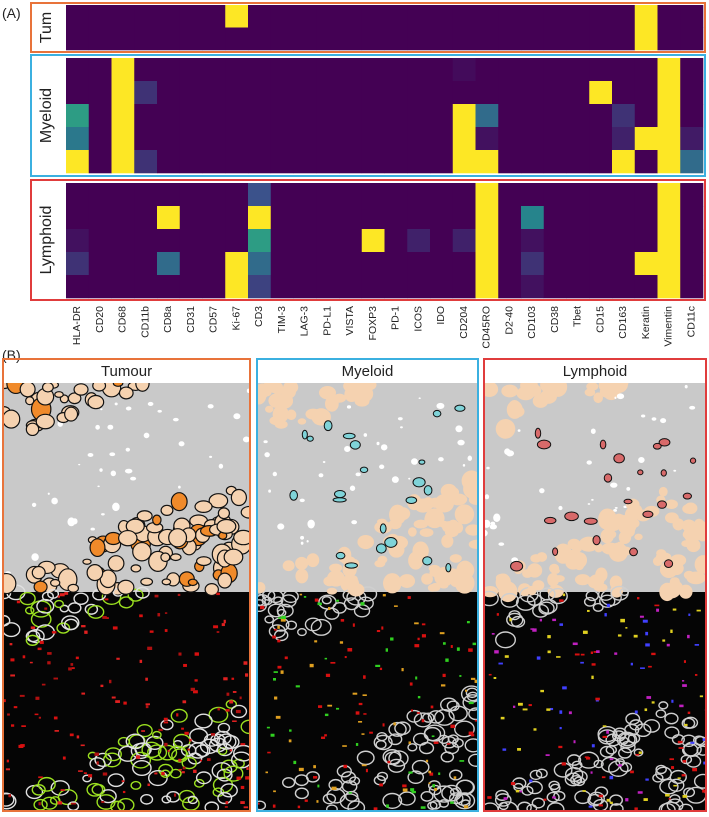 This screenshot has height=817, width=709. I want to click on marker-label: CD45RO, so click(487, 327).